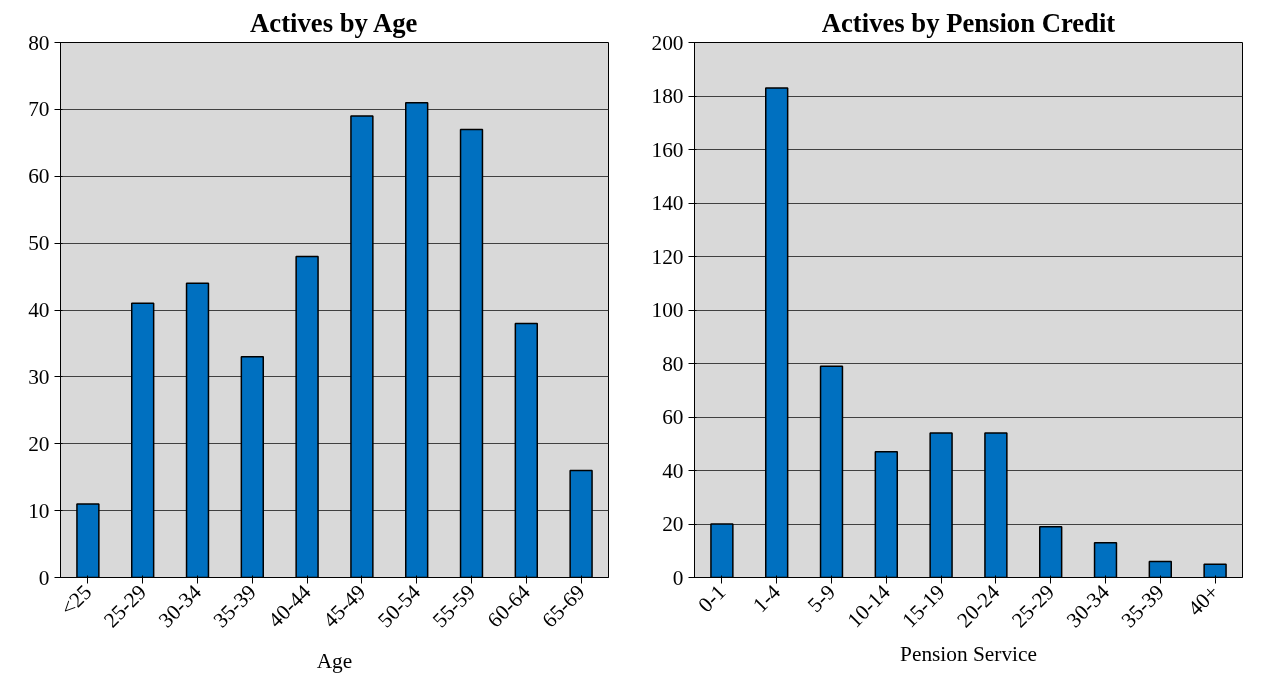 The width and height of the screenshot is (1267, 679). What do you see at coordinates (39, 243) in the screenshot?
I see `y-tick-label: 50` at bounding box center [39, 243].